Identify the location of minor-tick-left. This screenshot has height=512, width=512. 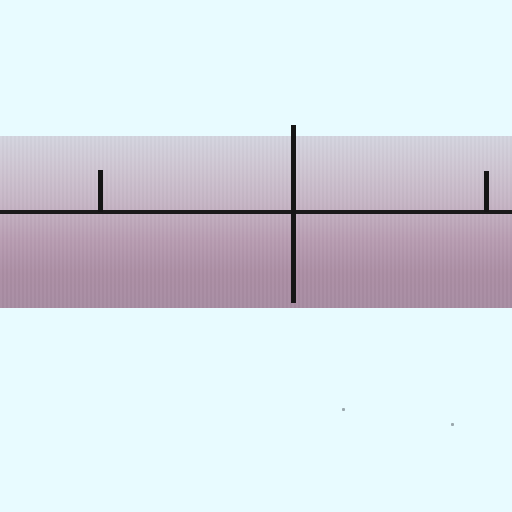
(100, 191).